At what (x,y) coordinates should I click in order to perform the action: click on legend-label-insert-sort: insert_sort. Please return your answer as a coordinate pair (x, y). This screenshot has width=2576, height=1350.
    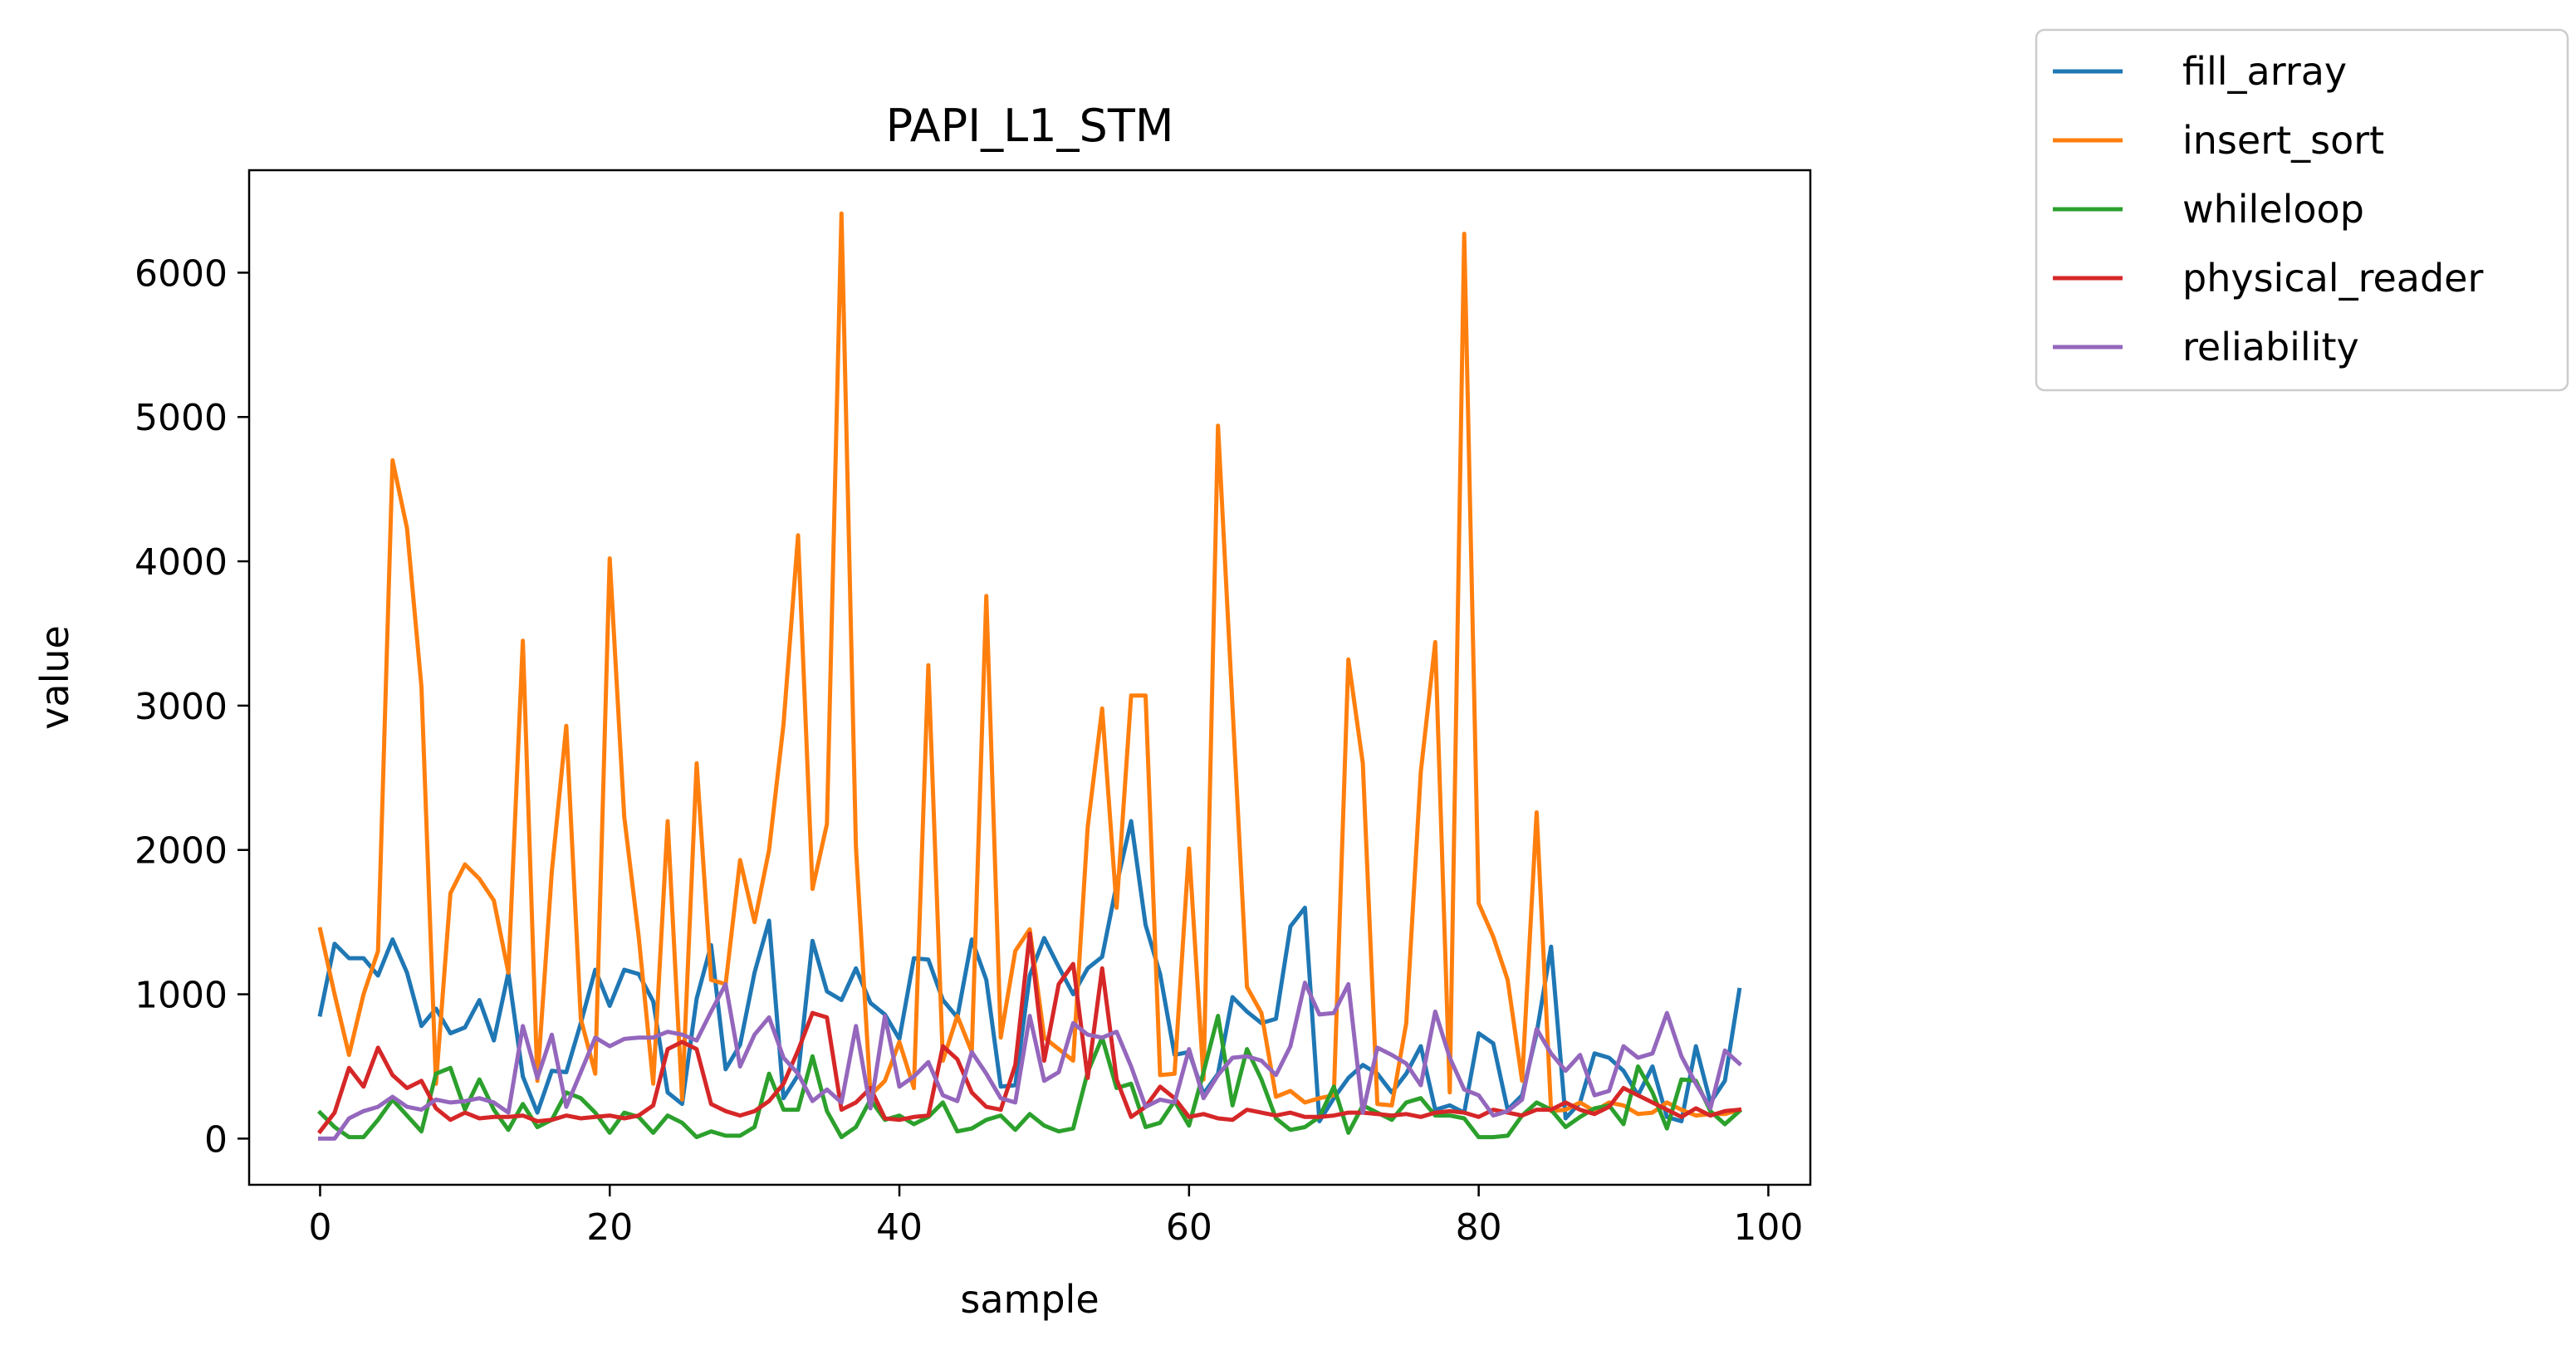
    Looking at the image, I should click on (2283, 140).